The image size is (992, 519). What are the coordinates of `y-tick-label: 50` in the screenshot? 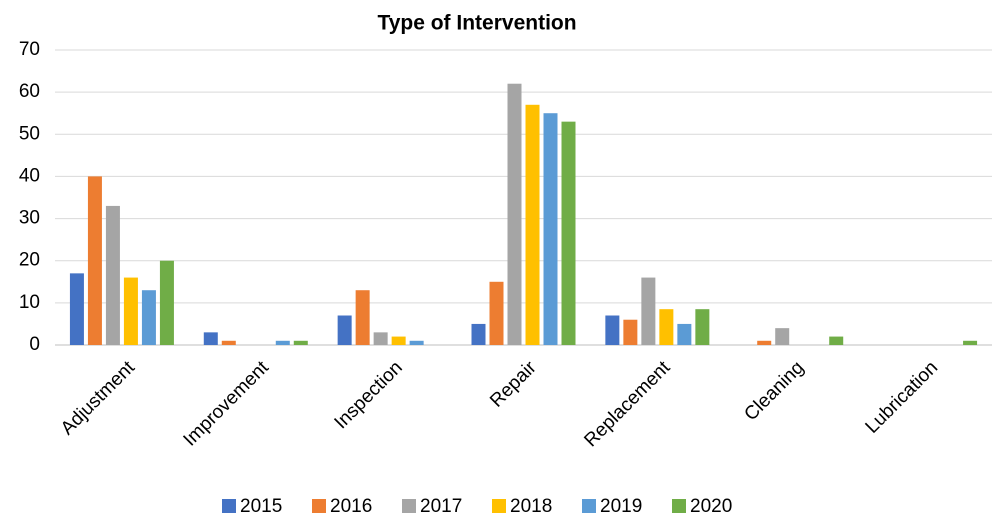 It's located at (29, 133).